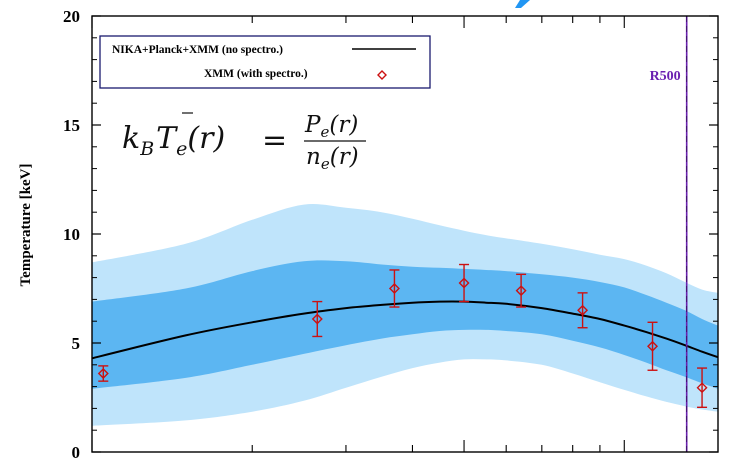 The height and width of the screenshot is (466, 732). Describe the element at coordinates (665, 76) in the screenshot. I see `r500-label: R500` at that location.